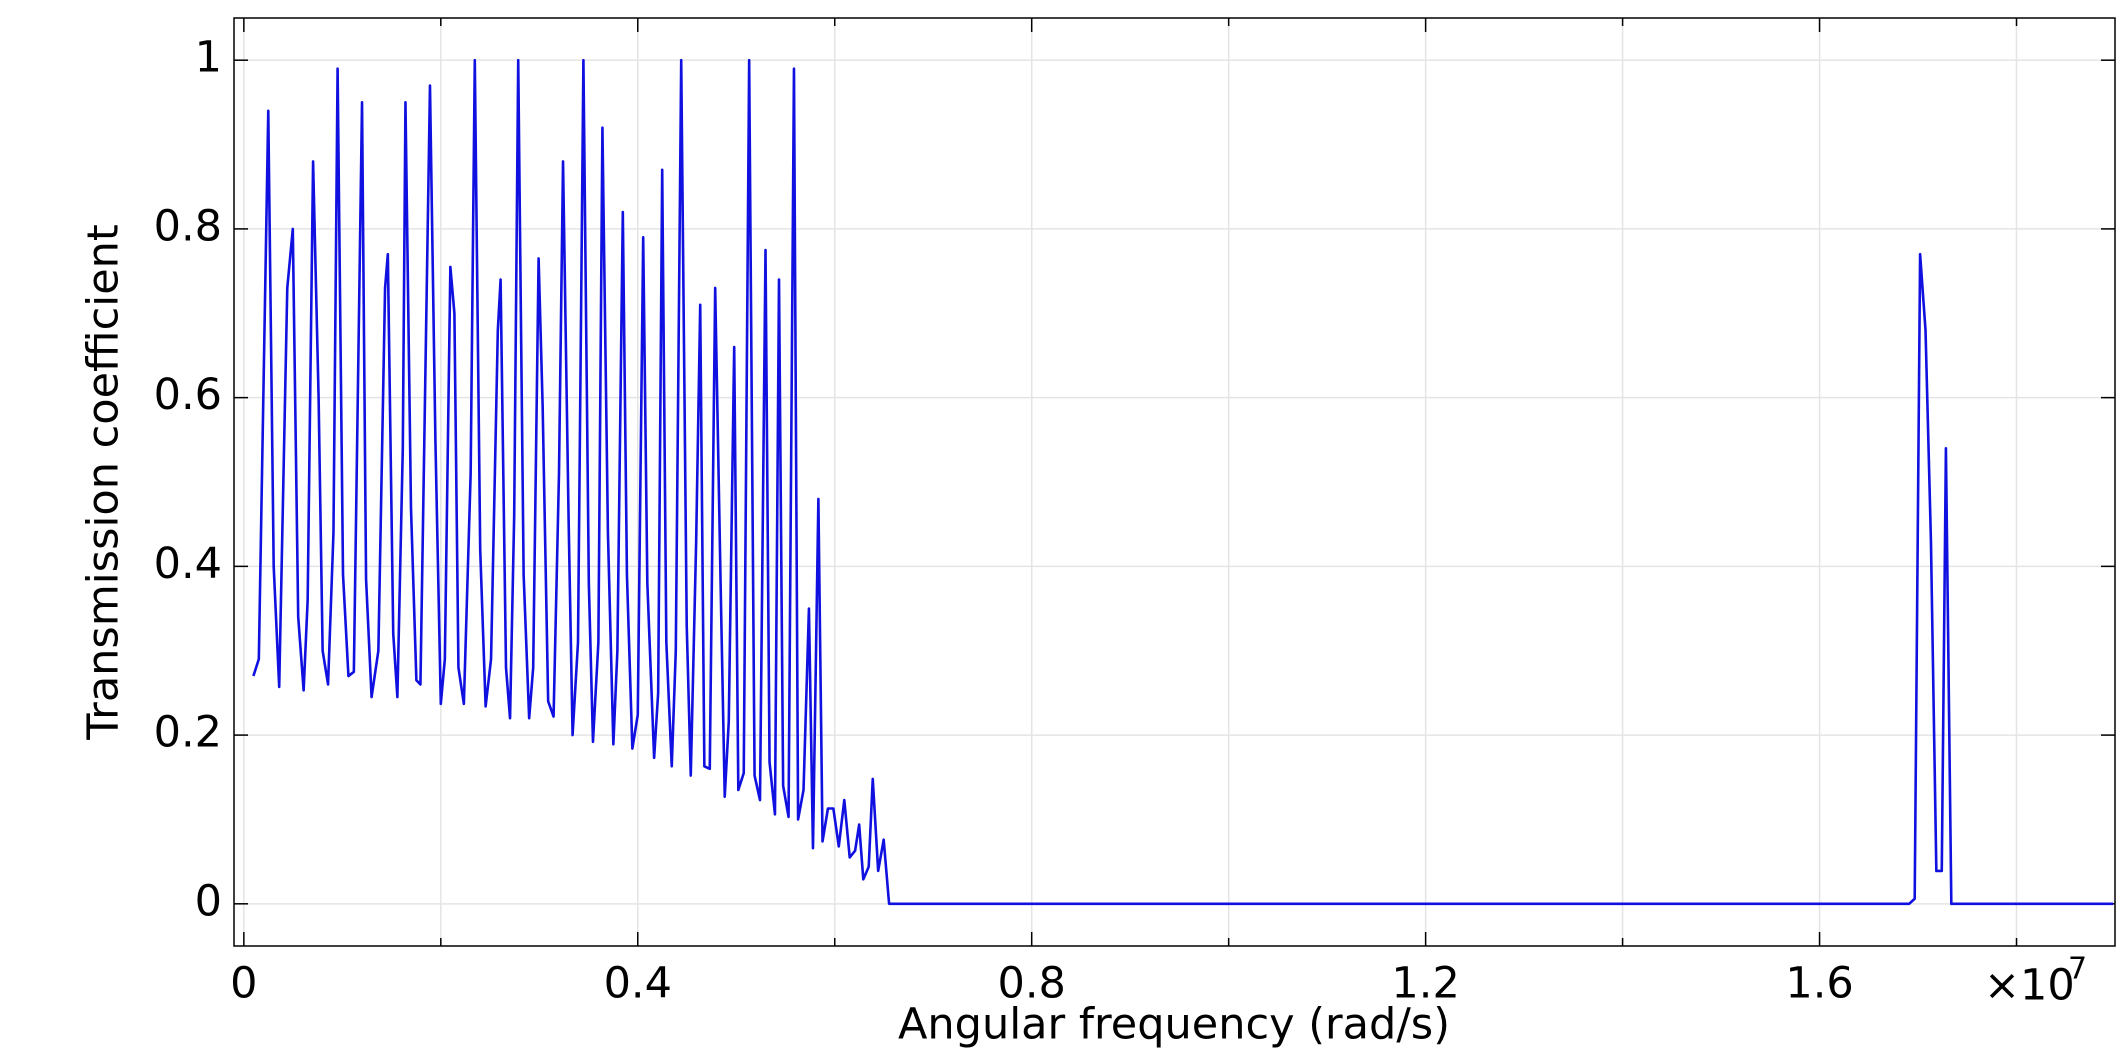 The image size is (2126, 1063). What do you see at coordinates (188, 733) in the screenshot?
I see `y-tick-label: 0.2` at bounding box center [188, 733].